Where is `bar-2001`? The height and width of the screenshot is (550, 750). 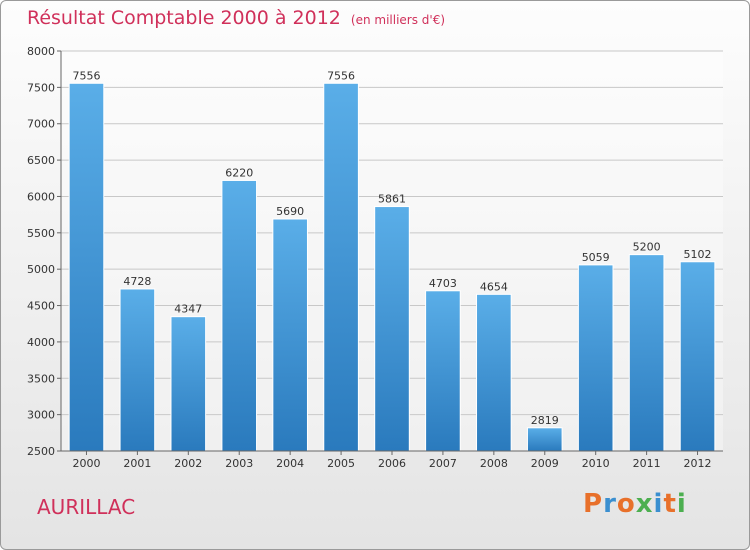 bar-2001 is located at coordinates (137, 370).